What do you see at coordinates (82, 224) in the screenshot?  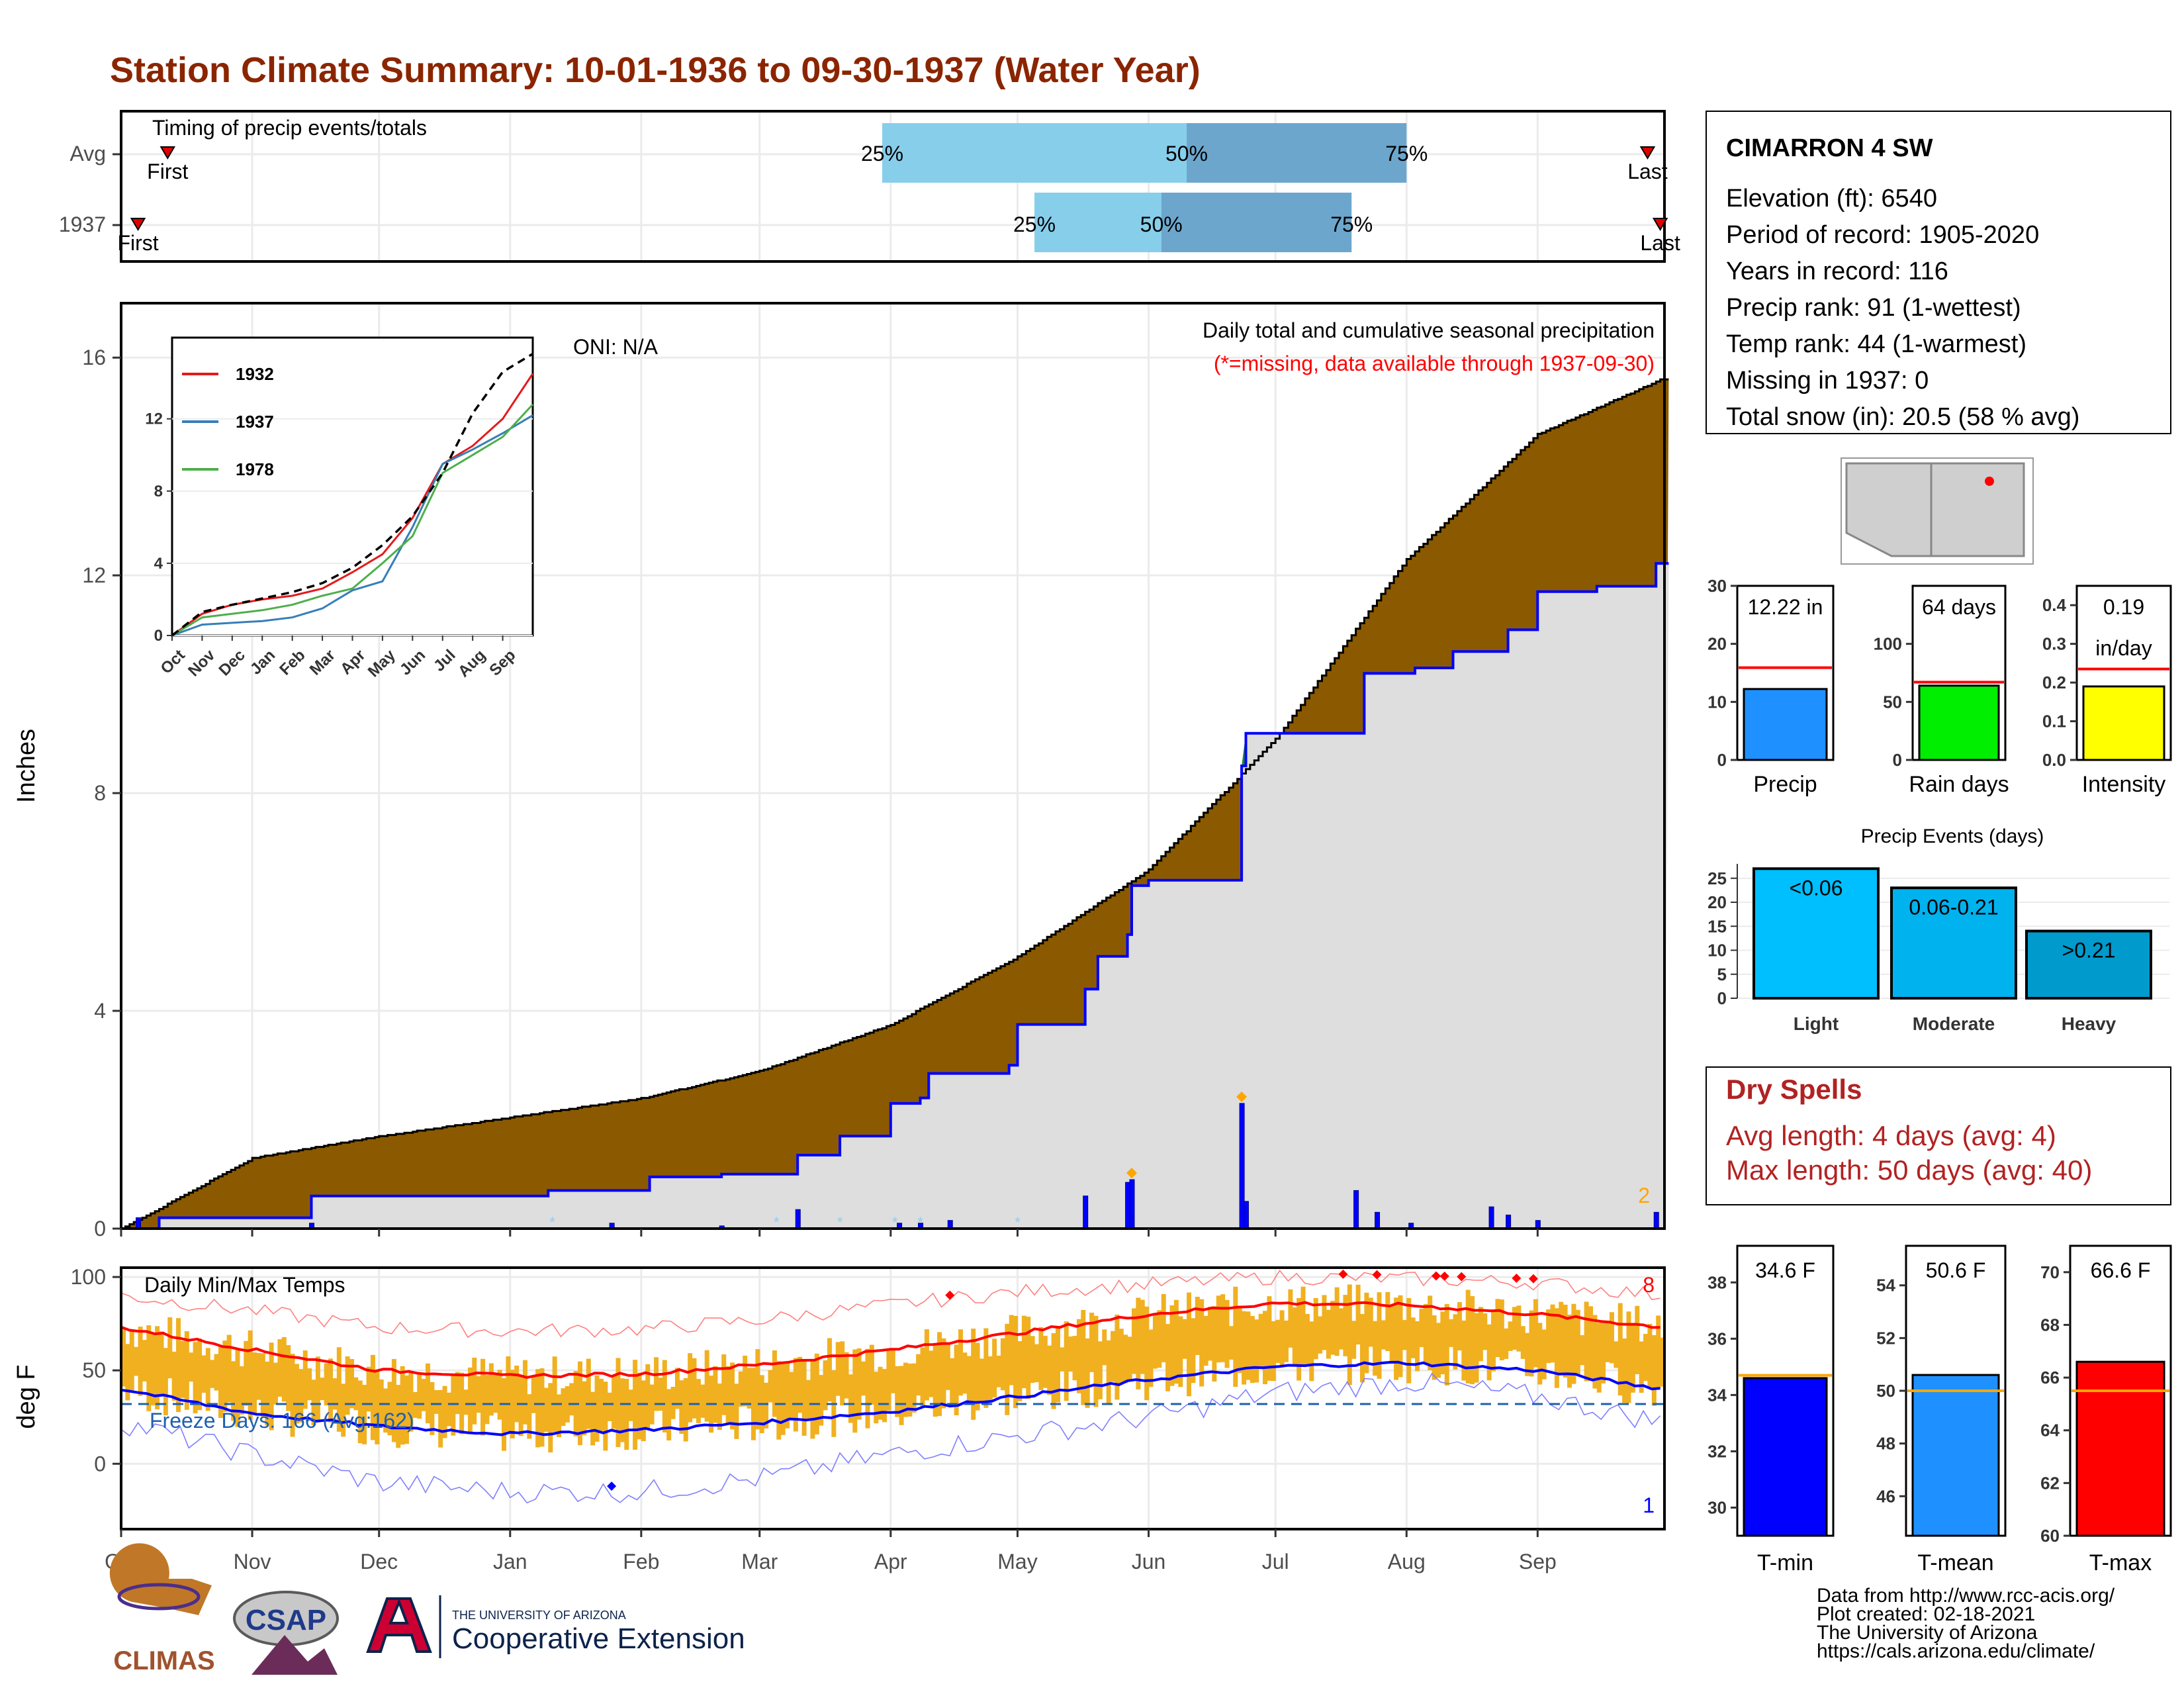 I see `timing-row-year-label: 1937` at bounding box center [82, 224].